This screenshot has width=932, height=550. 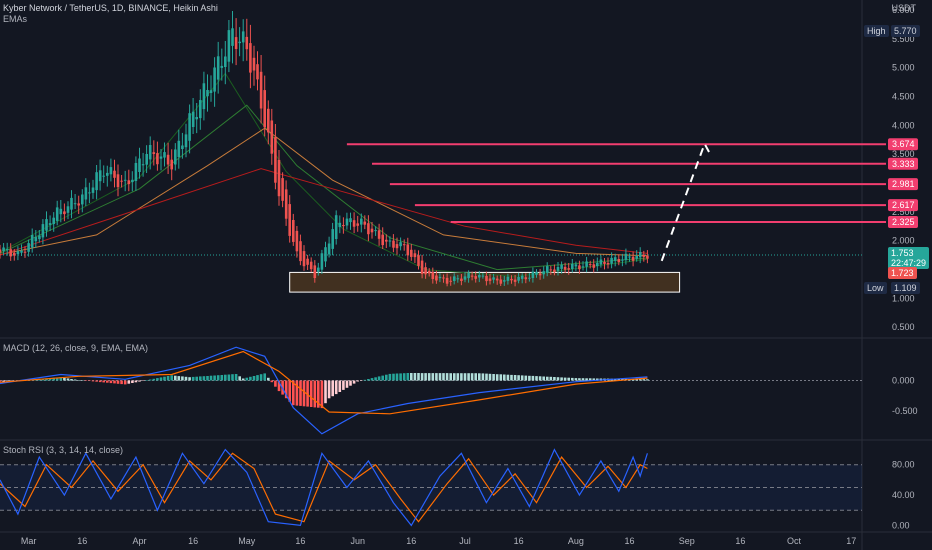 I want to click on price-tick-label: 0.500, so click(x=903, y=327).